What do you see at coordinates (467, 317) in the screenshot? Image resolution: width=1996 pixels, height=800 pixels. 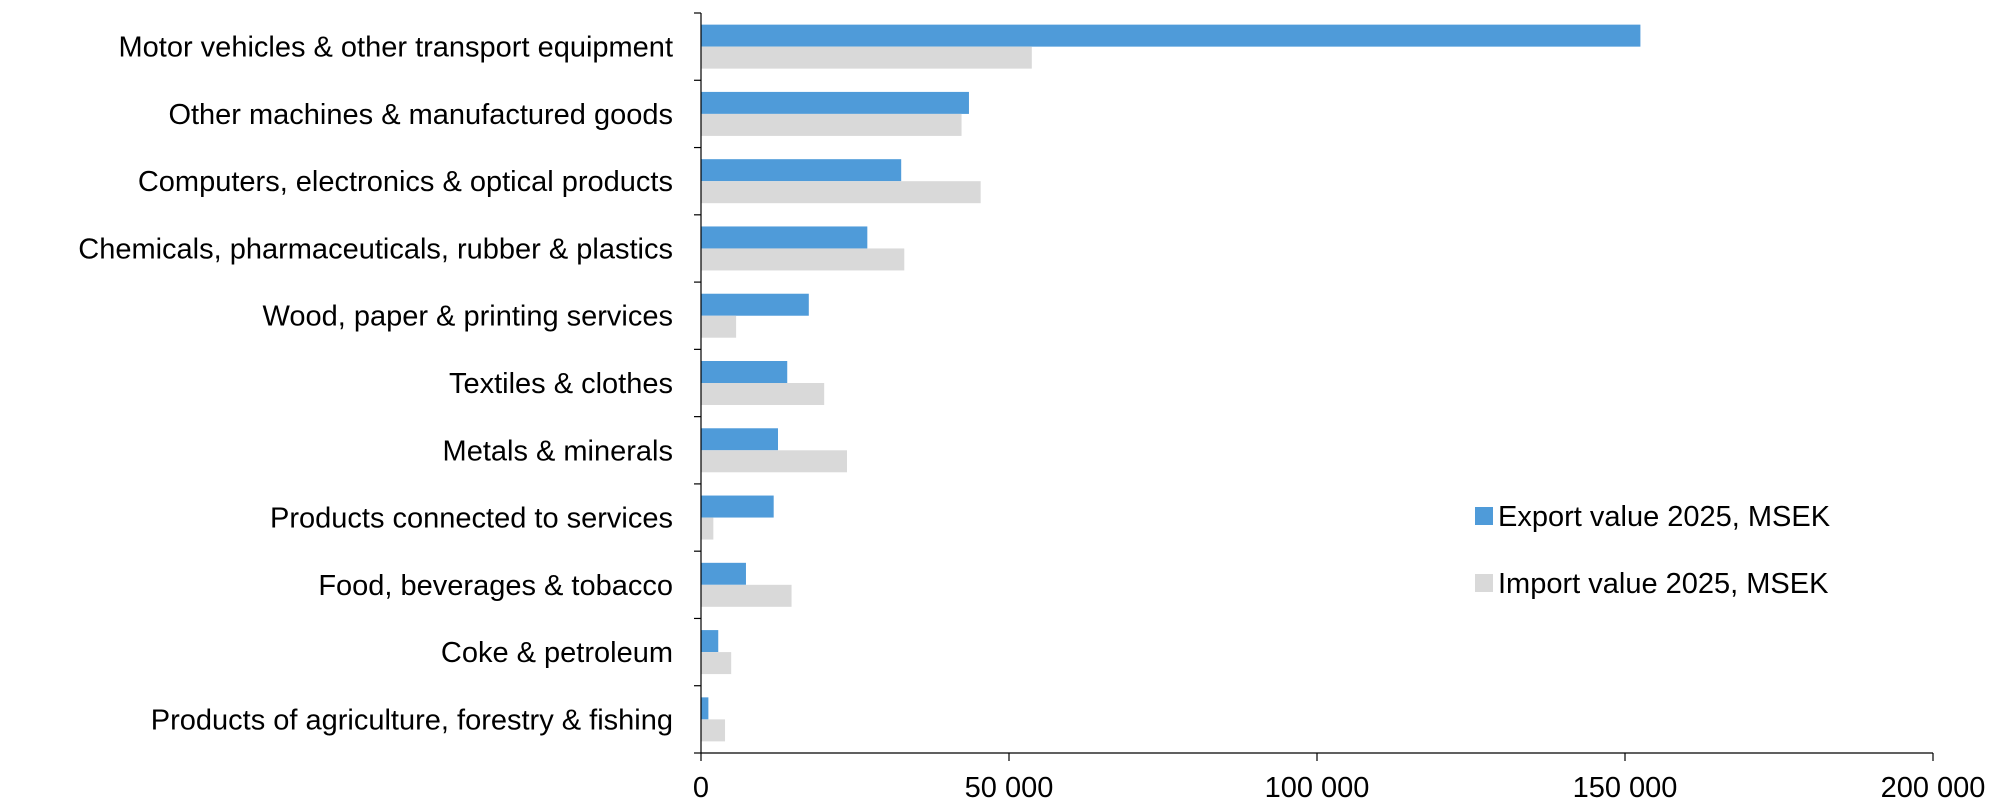 I see `category-label: Wood, paper & printing services` at bounding box center [467, 317].